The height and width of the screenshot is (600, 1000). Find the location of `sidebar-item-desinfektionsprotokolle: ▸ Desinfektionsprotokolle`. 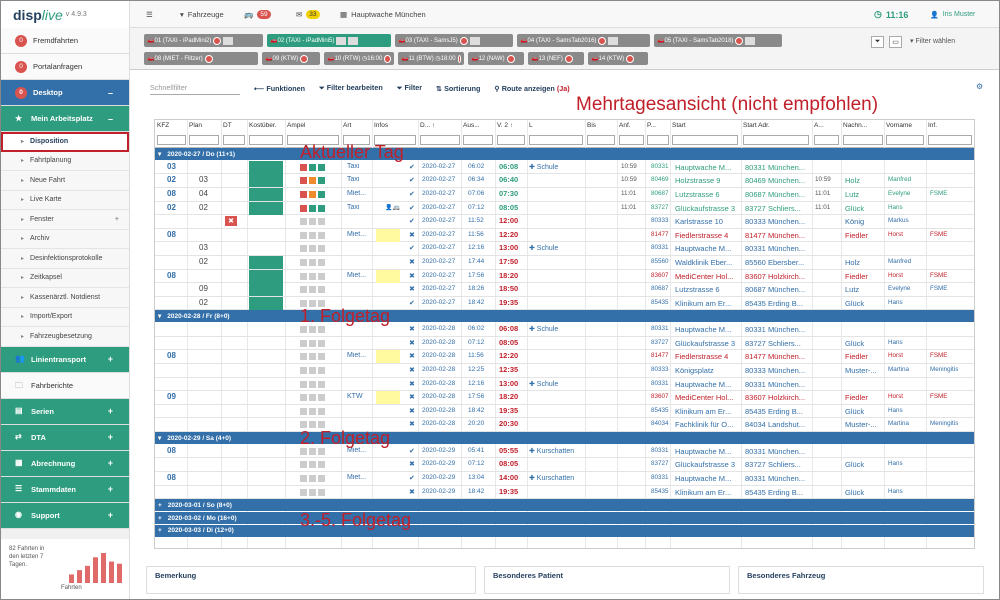

sidebar-item-desinfektionsprotokolle: ▸ Desinfektionsprotokolle is located at coordinates (65, 259).